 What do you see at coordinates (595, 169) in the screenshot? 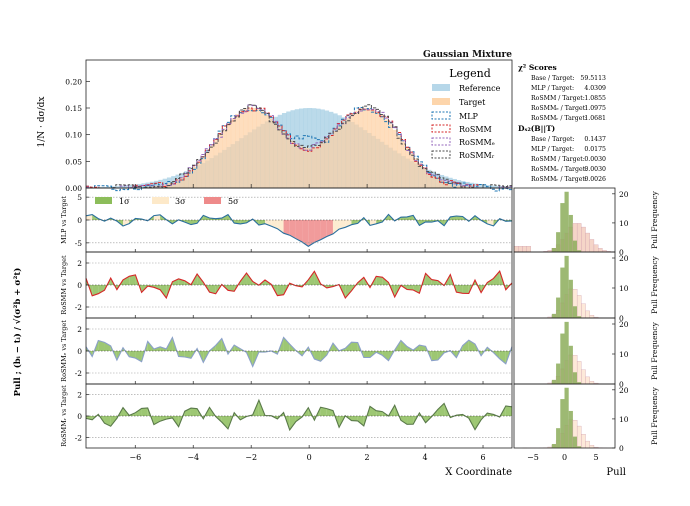
I see `ds-value-3: 0.0030` at bounding box center [595, 169].